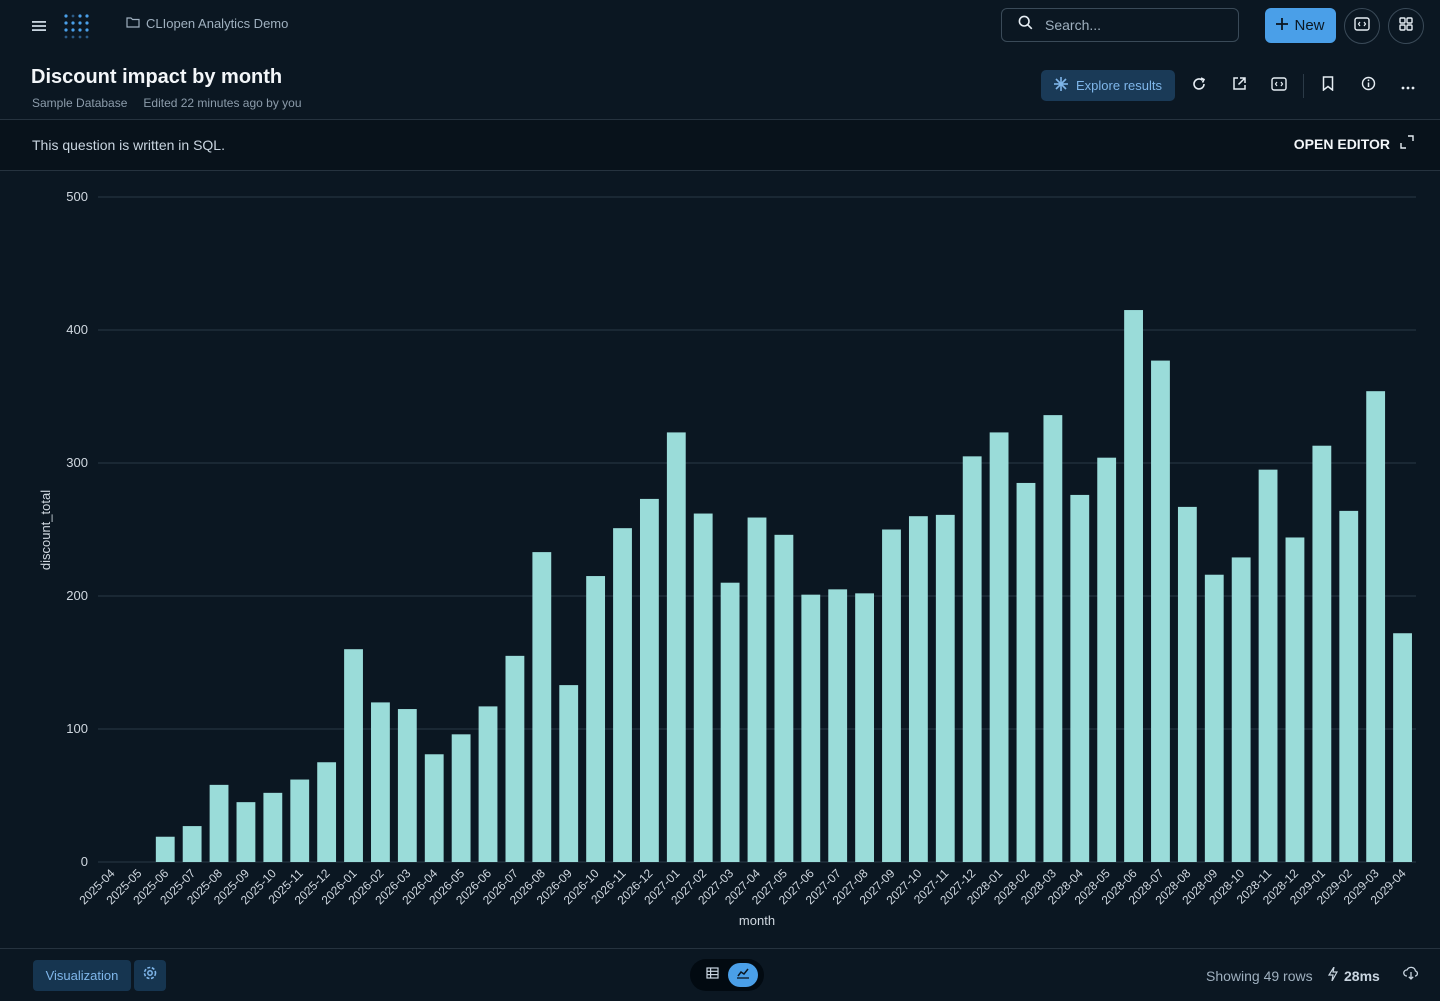 The width and height of the screenshot is (1440, 1001). I want to click on folder-icon, so click(133, 23).